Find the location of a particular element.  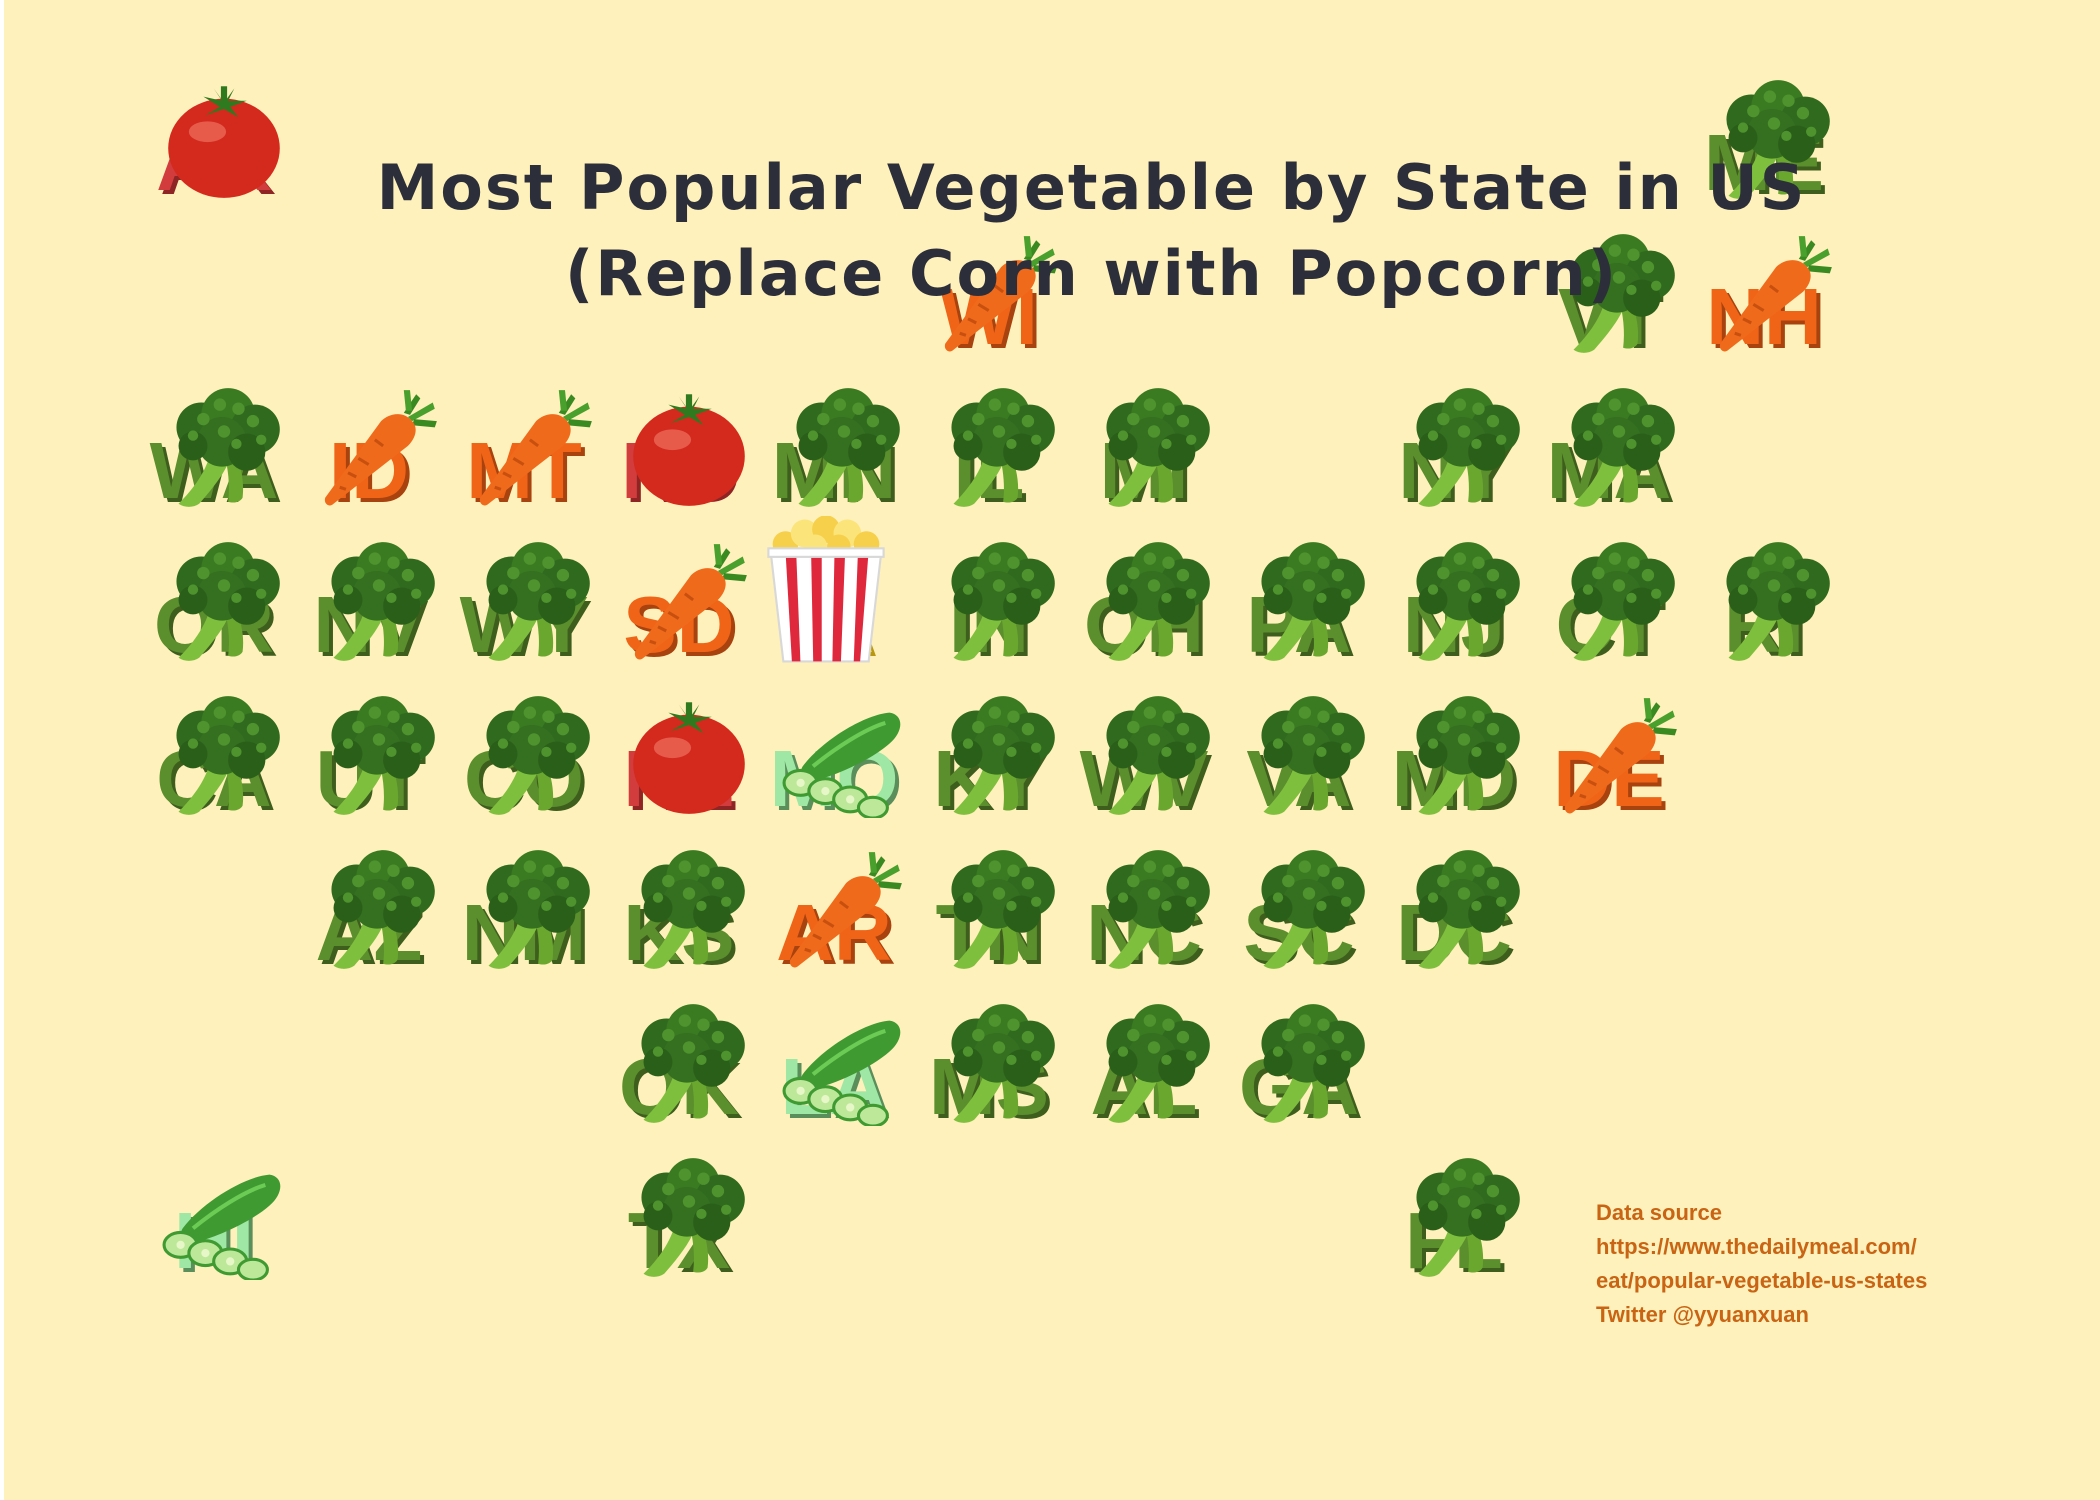

state-tile-ga: GAGA is located at coordinates (1302, 1069).